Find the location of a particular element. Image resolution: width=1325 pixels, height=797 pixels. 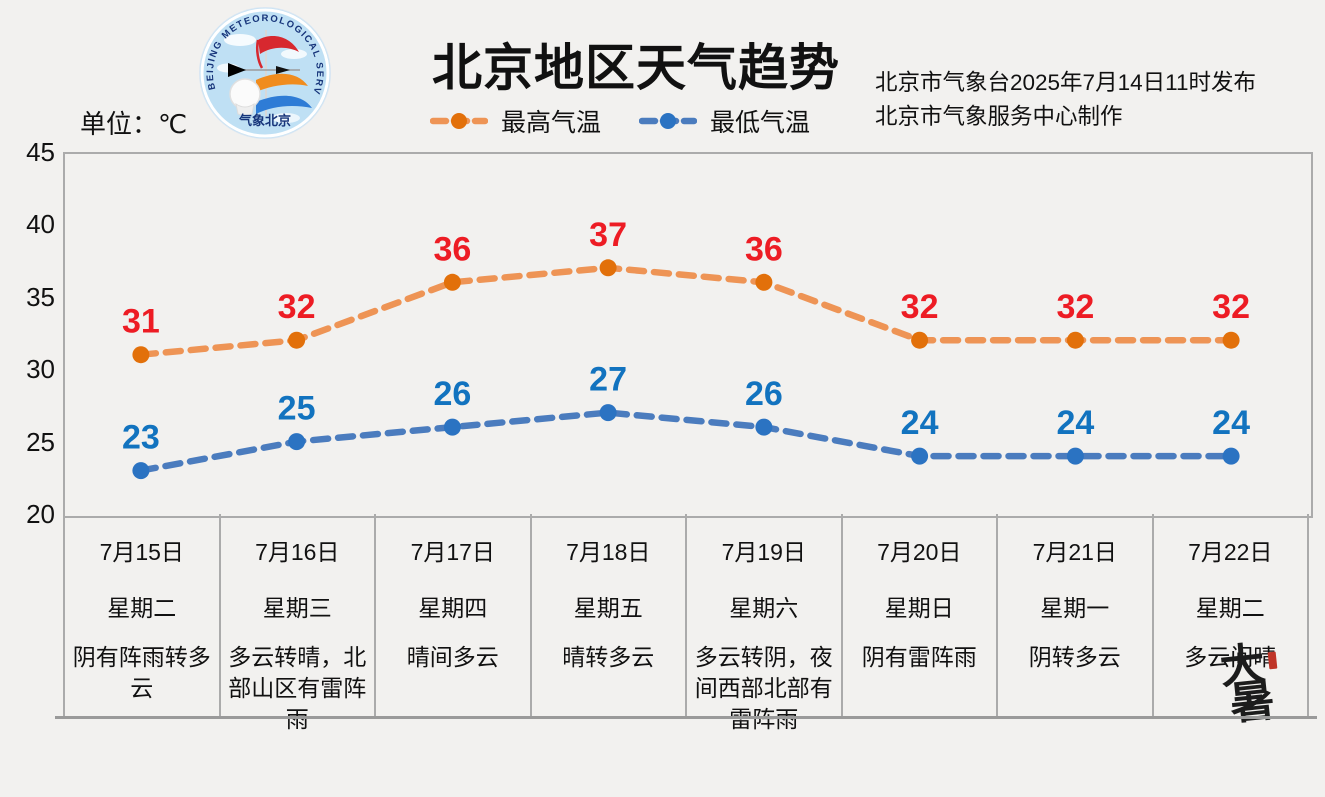

issued-by-line: 北京市气象台2025年7月14日11时发布 is located at coordinates (1065, 82).